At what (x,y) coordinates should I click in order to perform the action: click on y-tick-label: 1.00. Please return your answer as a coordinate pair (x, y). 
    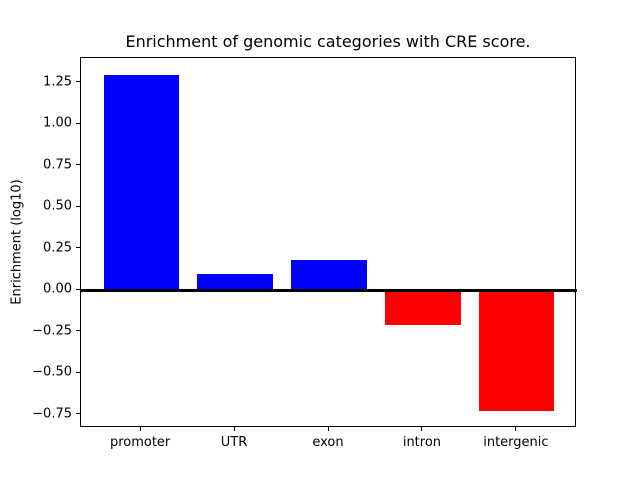
    Looking at the image, I should click on (57, 123).